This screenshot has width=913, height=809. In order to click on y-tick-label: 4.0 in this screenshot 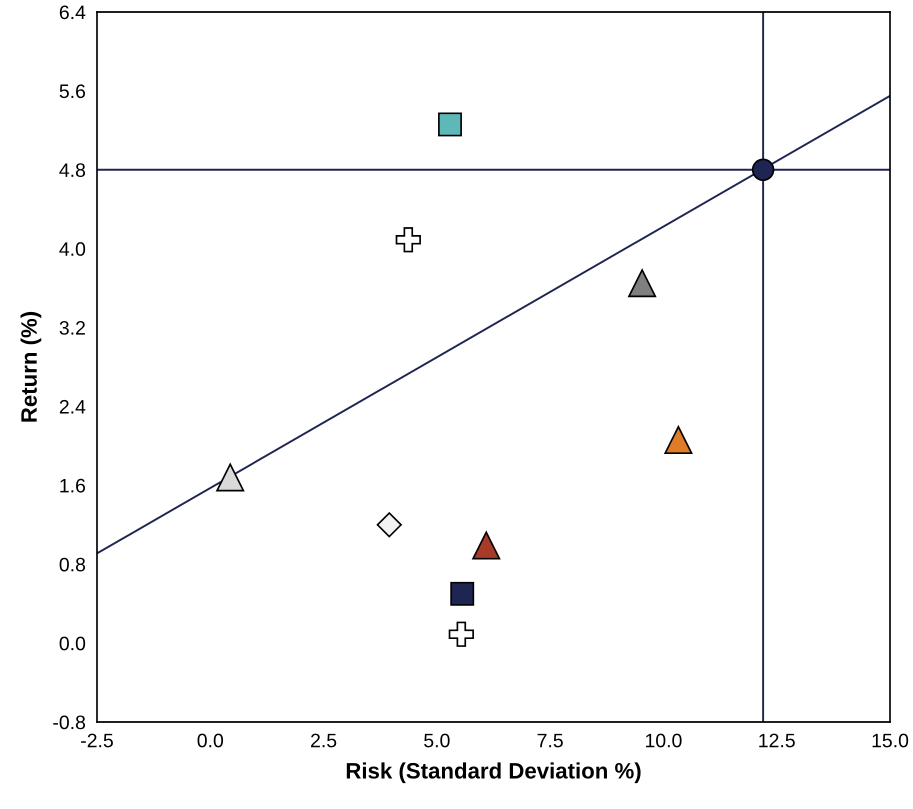, I will do `click(72, 249)`.